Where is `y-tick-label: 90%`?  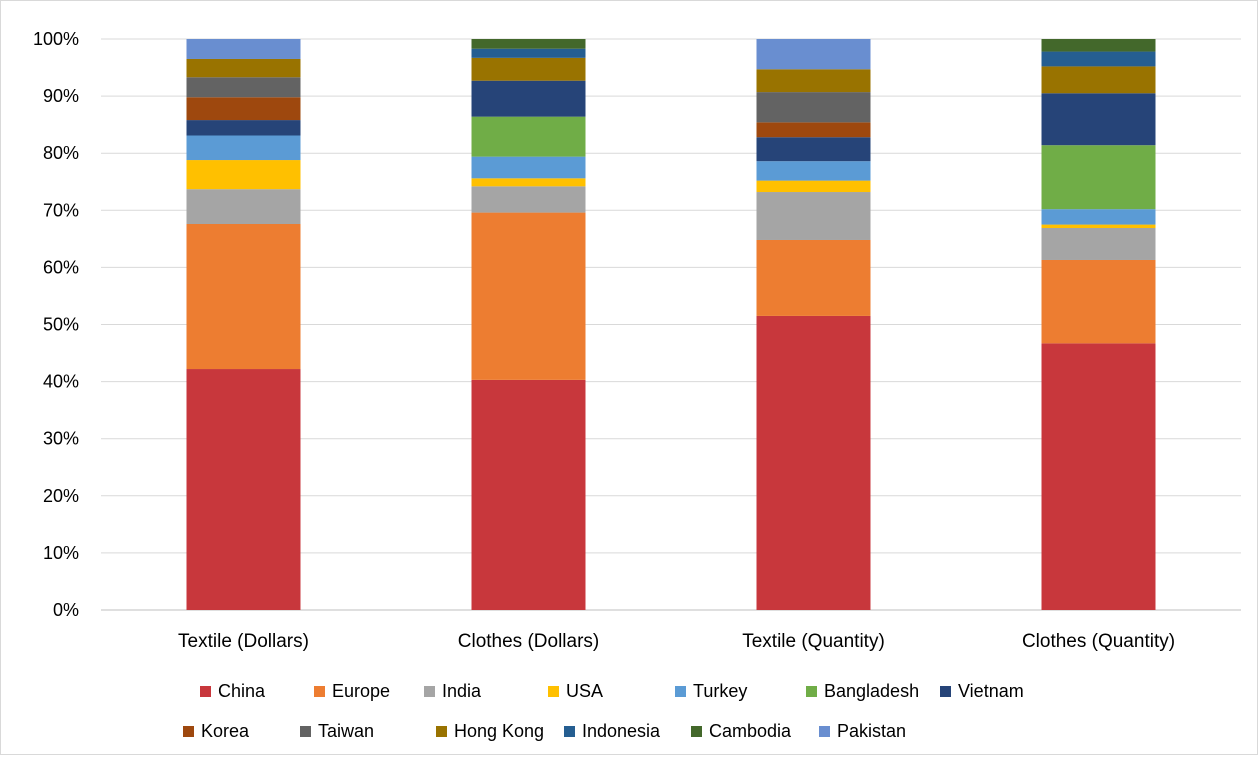
y-tick-label: 90% is located at coordinates (61, 96).